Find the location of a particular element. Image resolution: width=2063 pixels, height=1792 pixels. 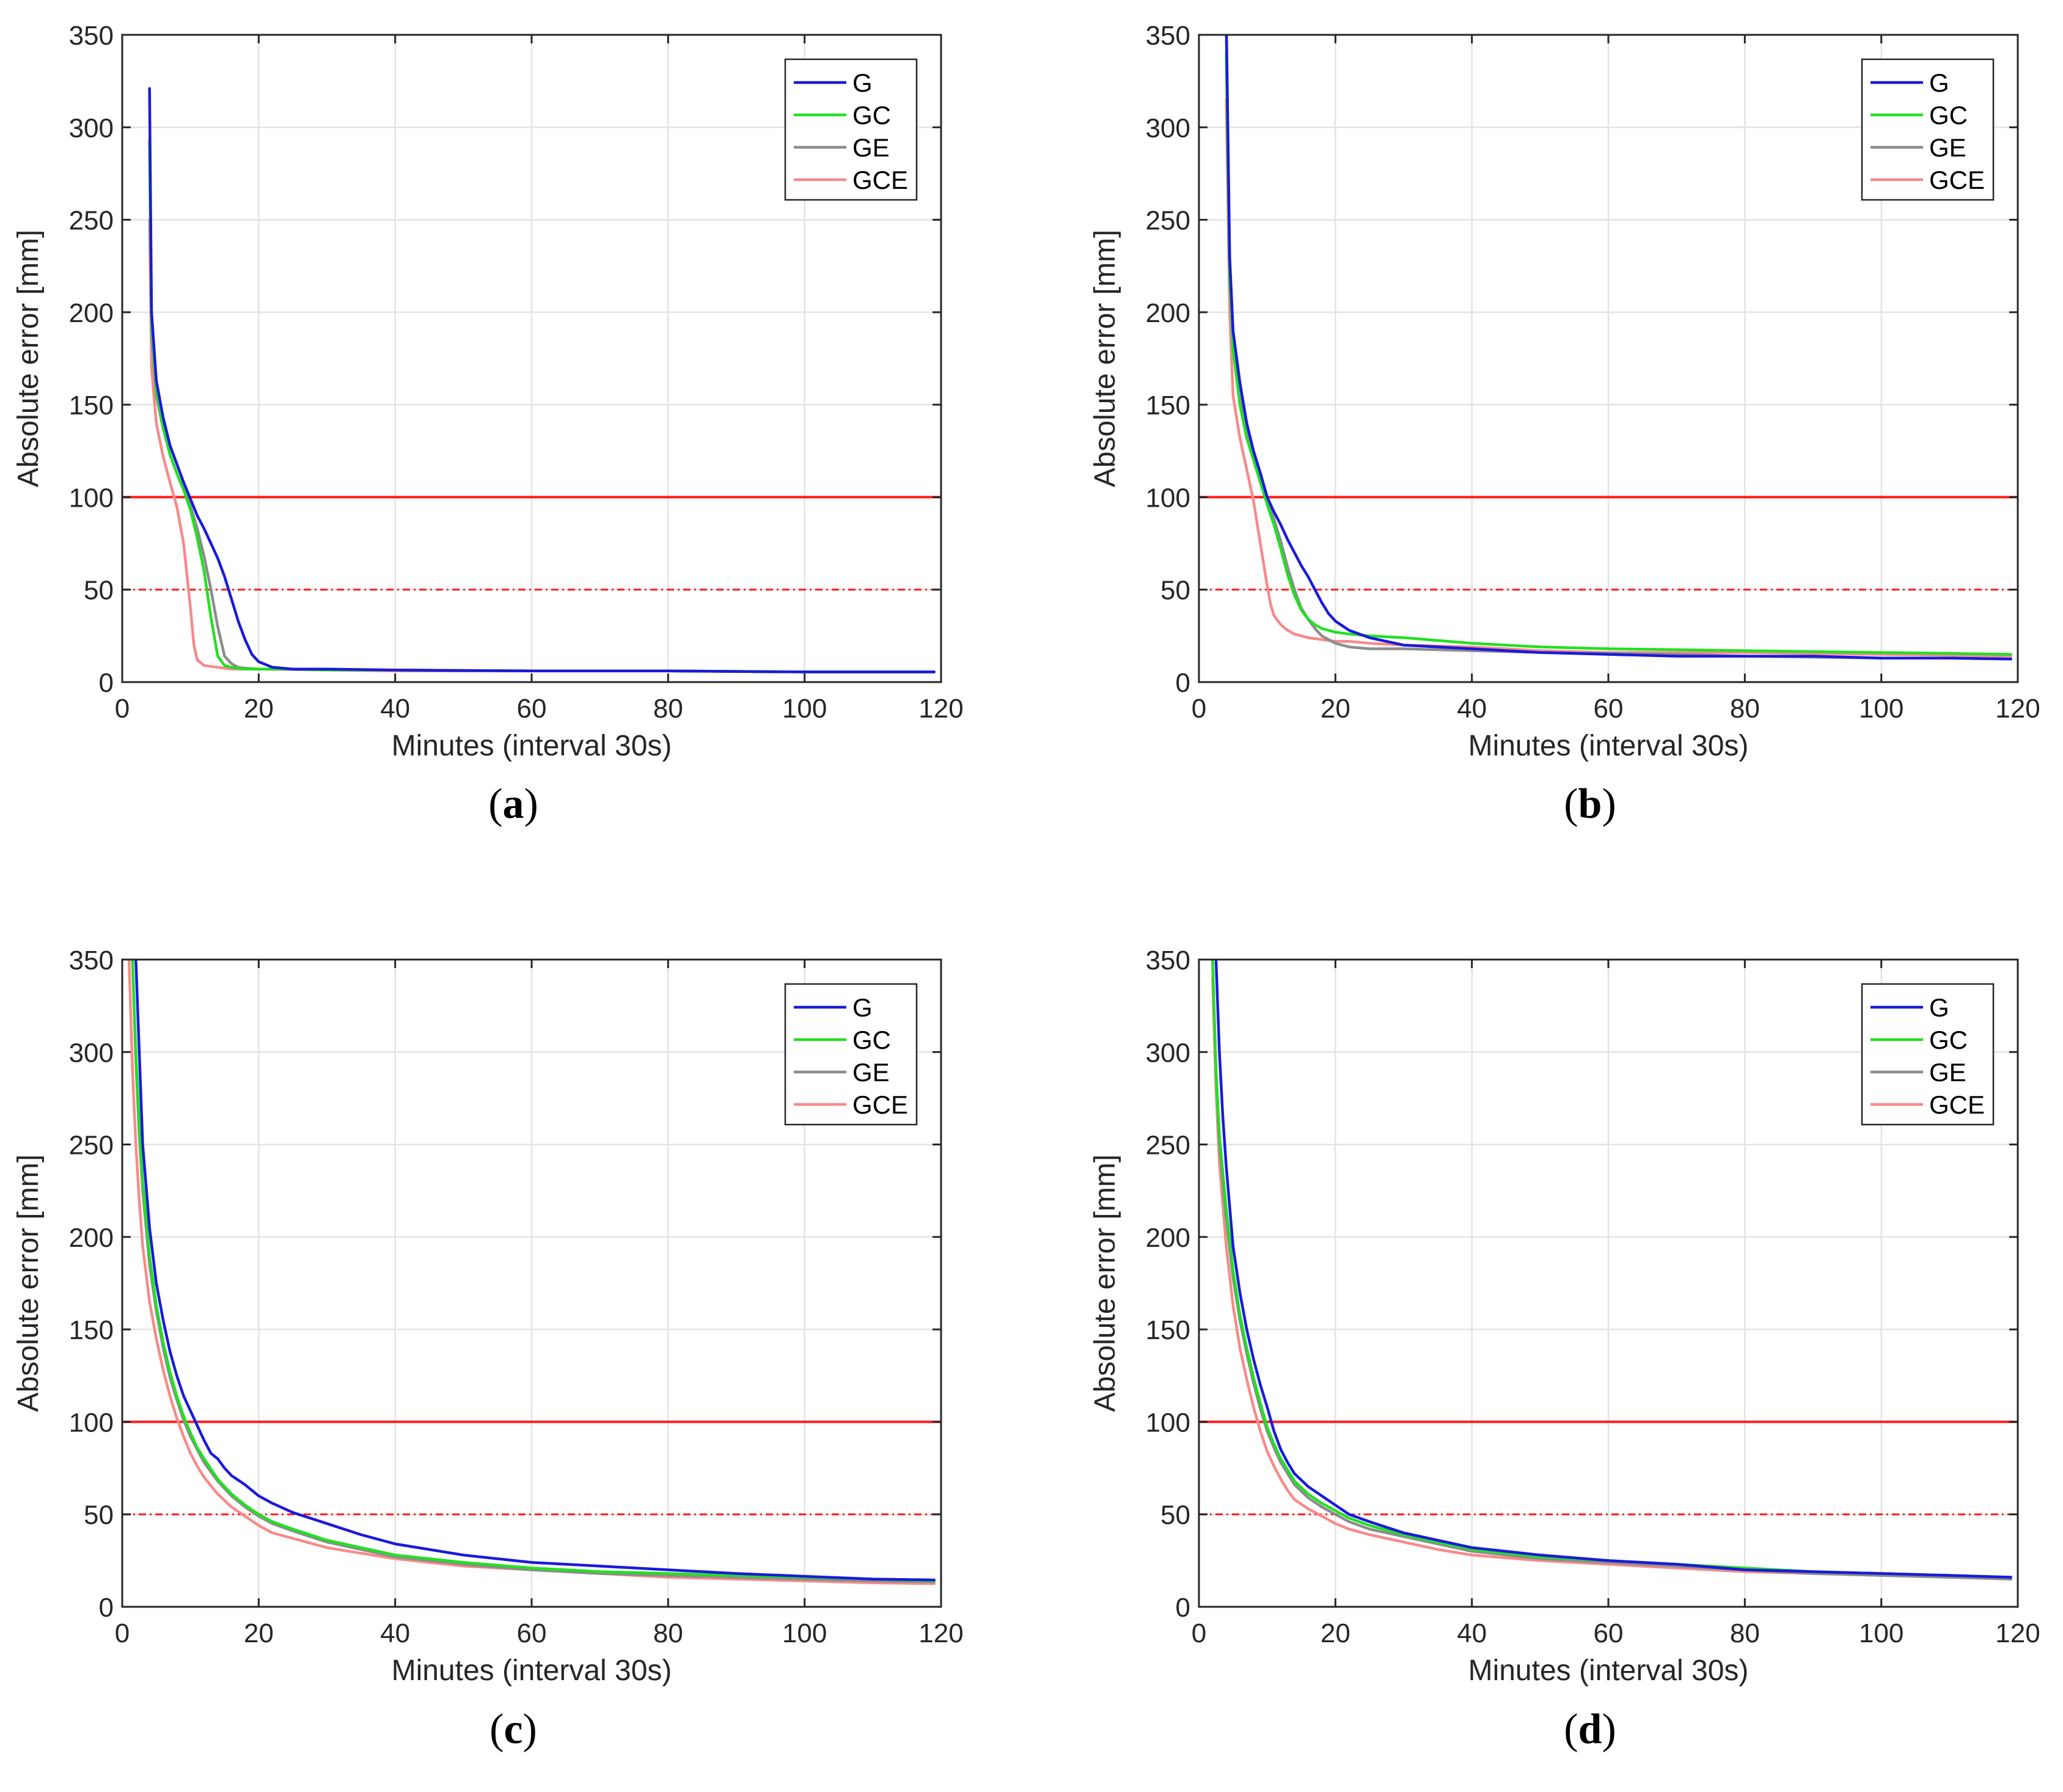

panel-caption: (d) is located at coordinates (1590, 1729).